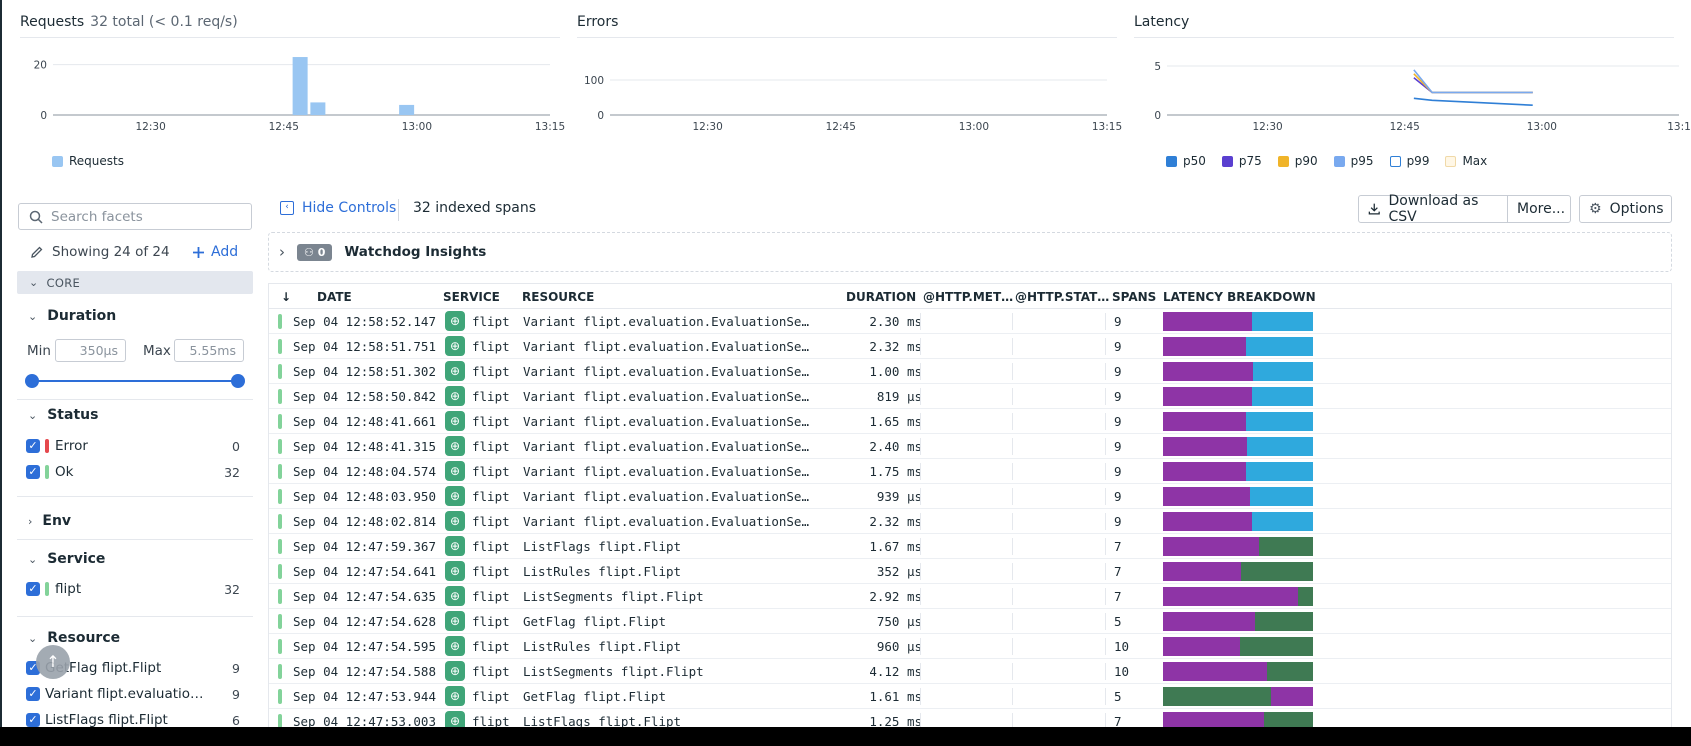 Image resolution: width=1691 pixels, height=746 pixels. What do you see at coordinates (133, 668) in the screenshot?
I see `facet-resource-item: ✓ GetFlag flipt.Flipt 9` at bounding box center [133, 668].